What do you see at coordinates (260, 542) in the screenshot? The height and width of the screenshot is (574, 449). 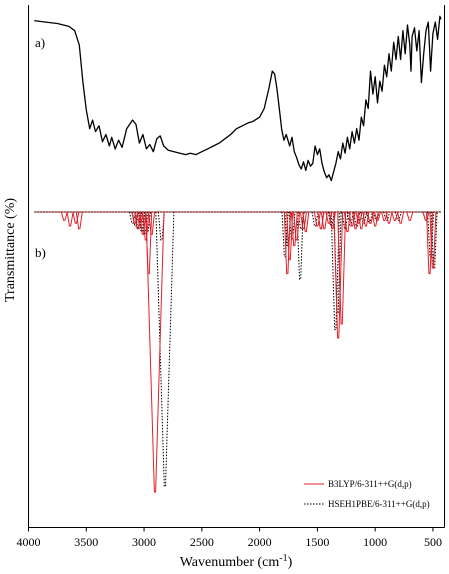 I see `x-tick-label: 2000` at bounding box center [260, 542].